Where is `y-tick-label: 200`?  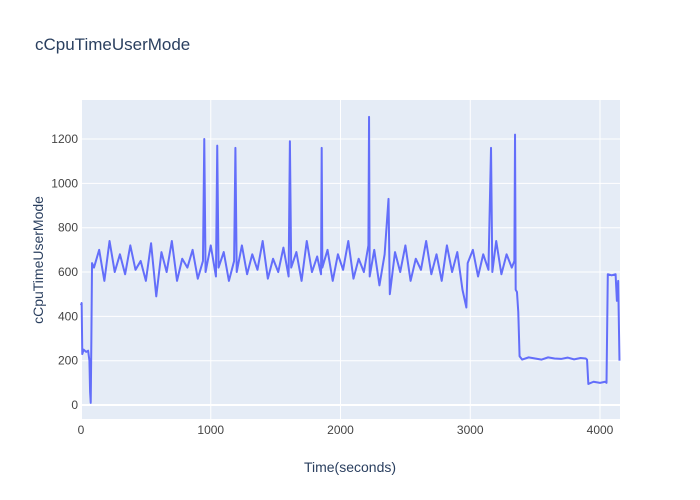
y-tick-label: 200 is located at coordinates (68, 361).